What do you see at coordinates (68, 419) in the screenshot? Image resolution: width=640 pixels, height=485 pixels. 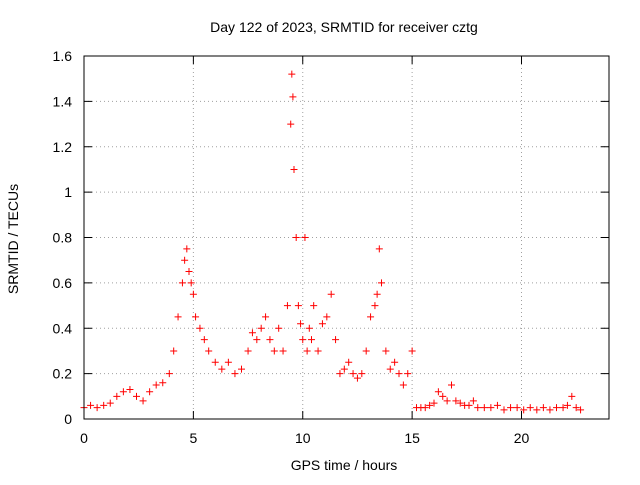 I see `y-tick-label: 0` at bounding box center [68, 419].